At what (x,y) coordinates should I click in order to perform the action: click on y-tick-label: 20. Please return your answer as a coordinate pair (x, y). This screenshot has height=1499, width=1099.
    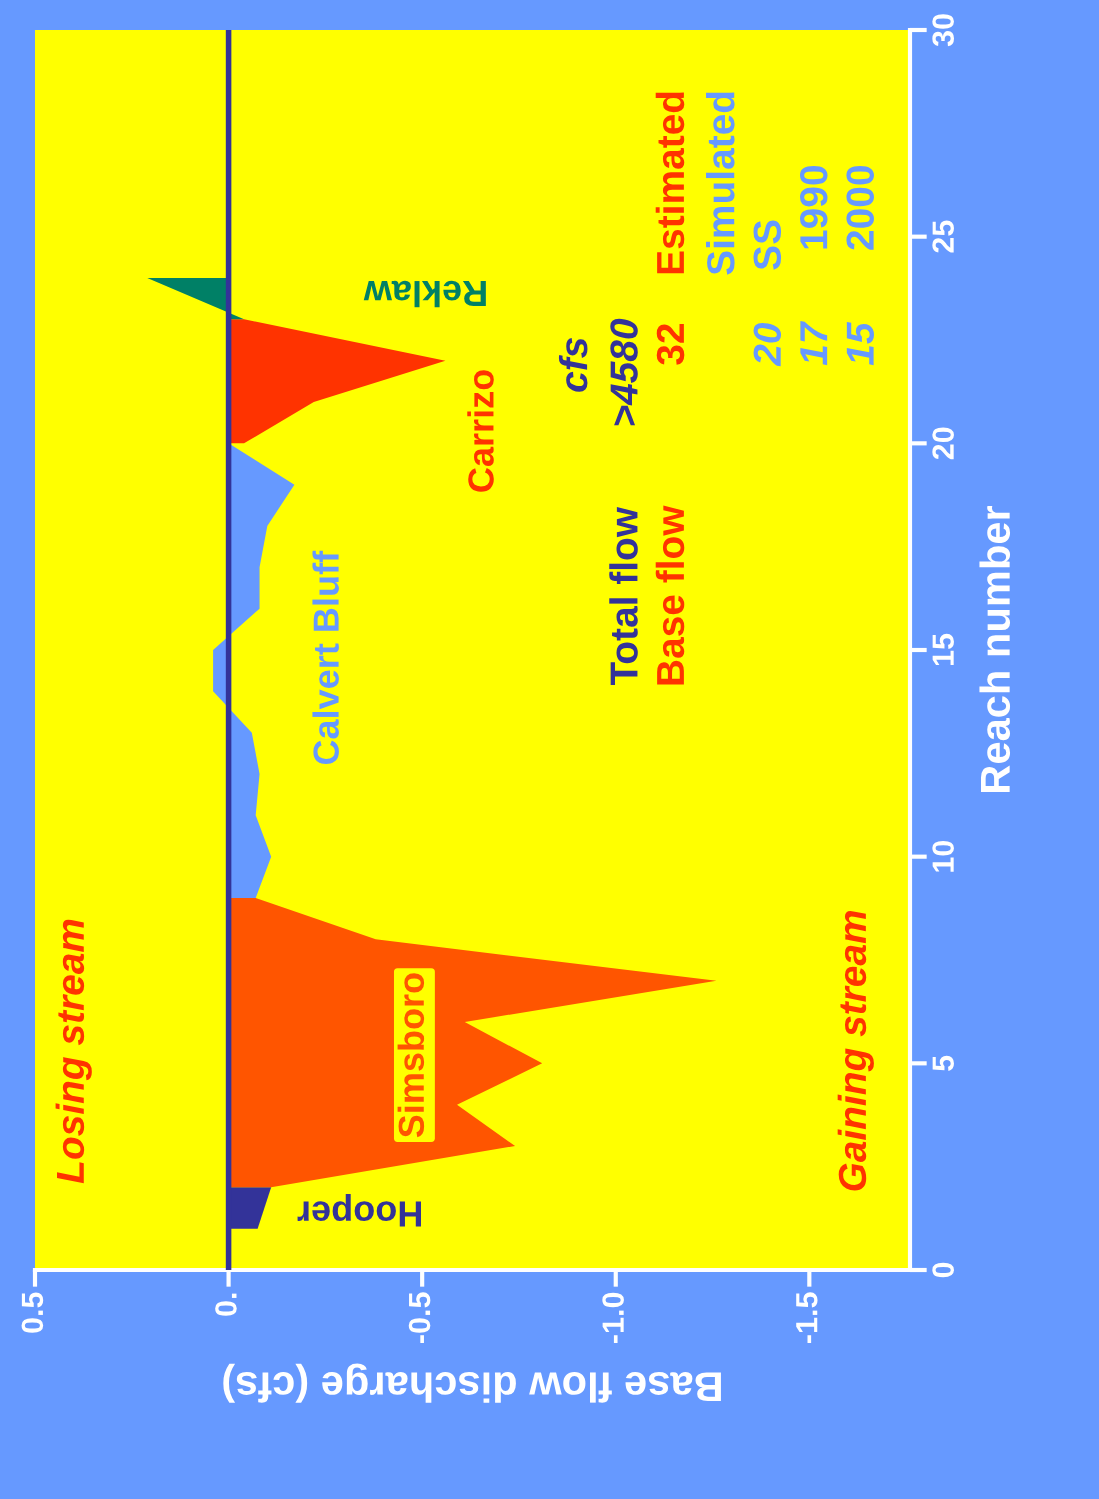
    Looking at the image, I should click on (943, 443).